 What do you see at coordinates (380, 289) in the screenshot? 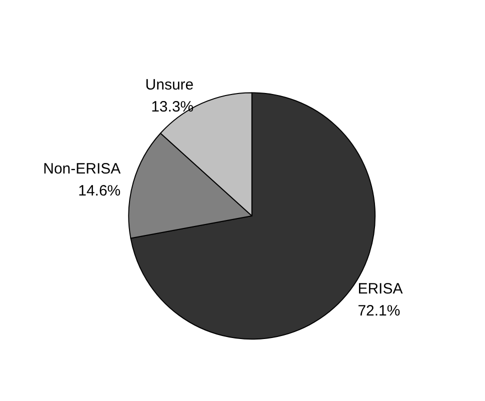
I see `slice-label: ERISA` at bounding box center [380, 289].